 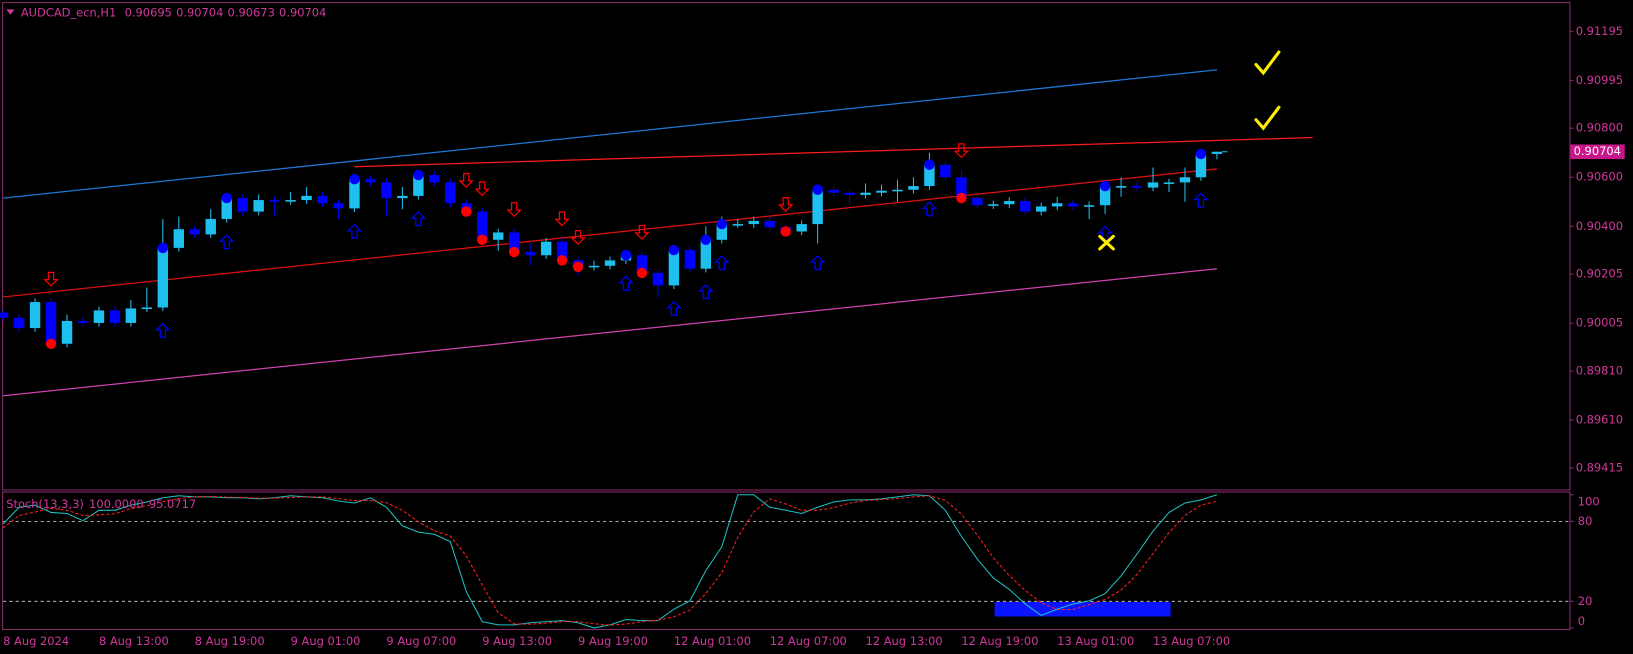 What do you see at coordinates (1589, 501) in the screenshot?
I see `y-tick-label: 100` at bounding box center [1589, 501].